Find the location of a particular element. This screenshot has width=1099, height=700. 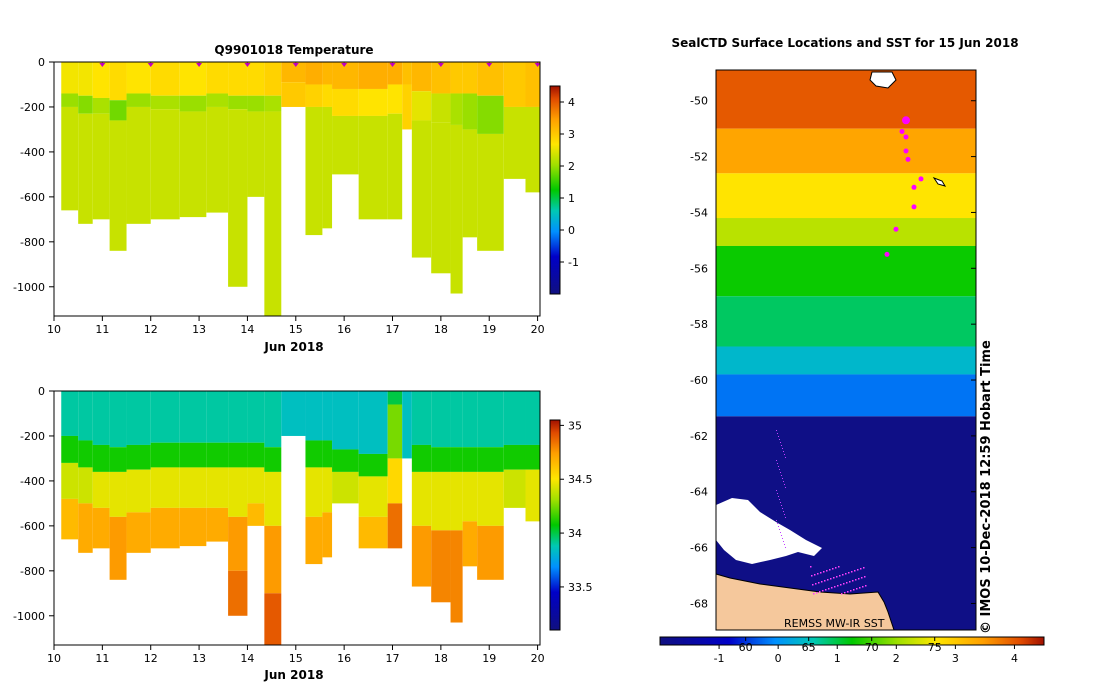

temperature-x-tick-label: 17 is located at coordinates (393, 329).